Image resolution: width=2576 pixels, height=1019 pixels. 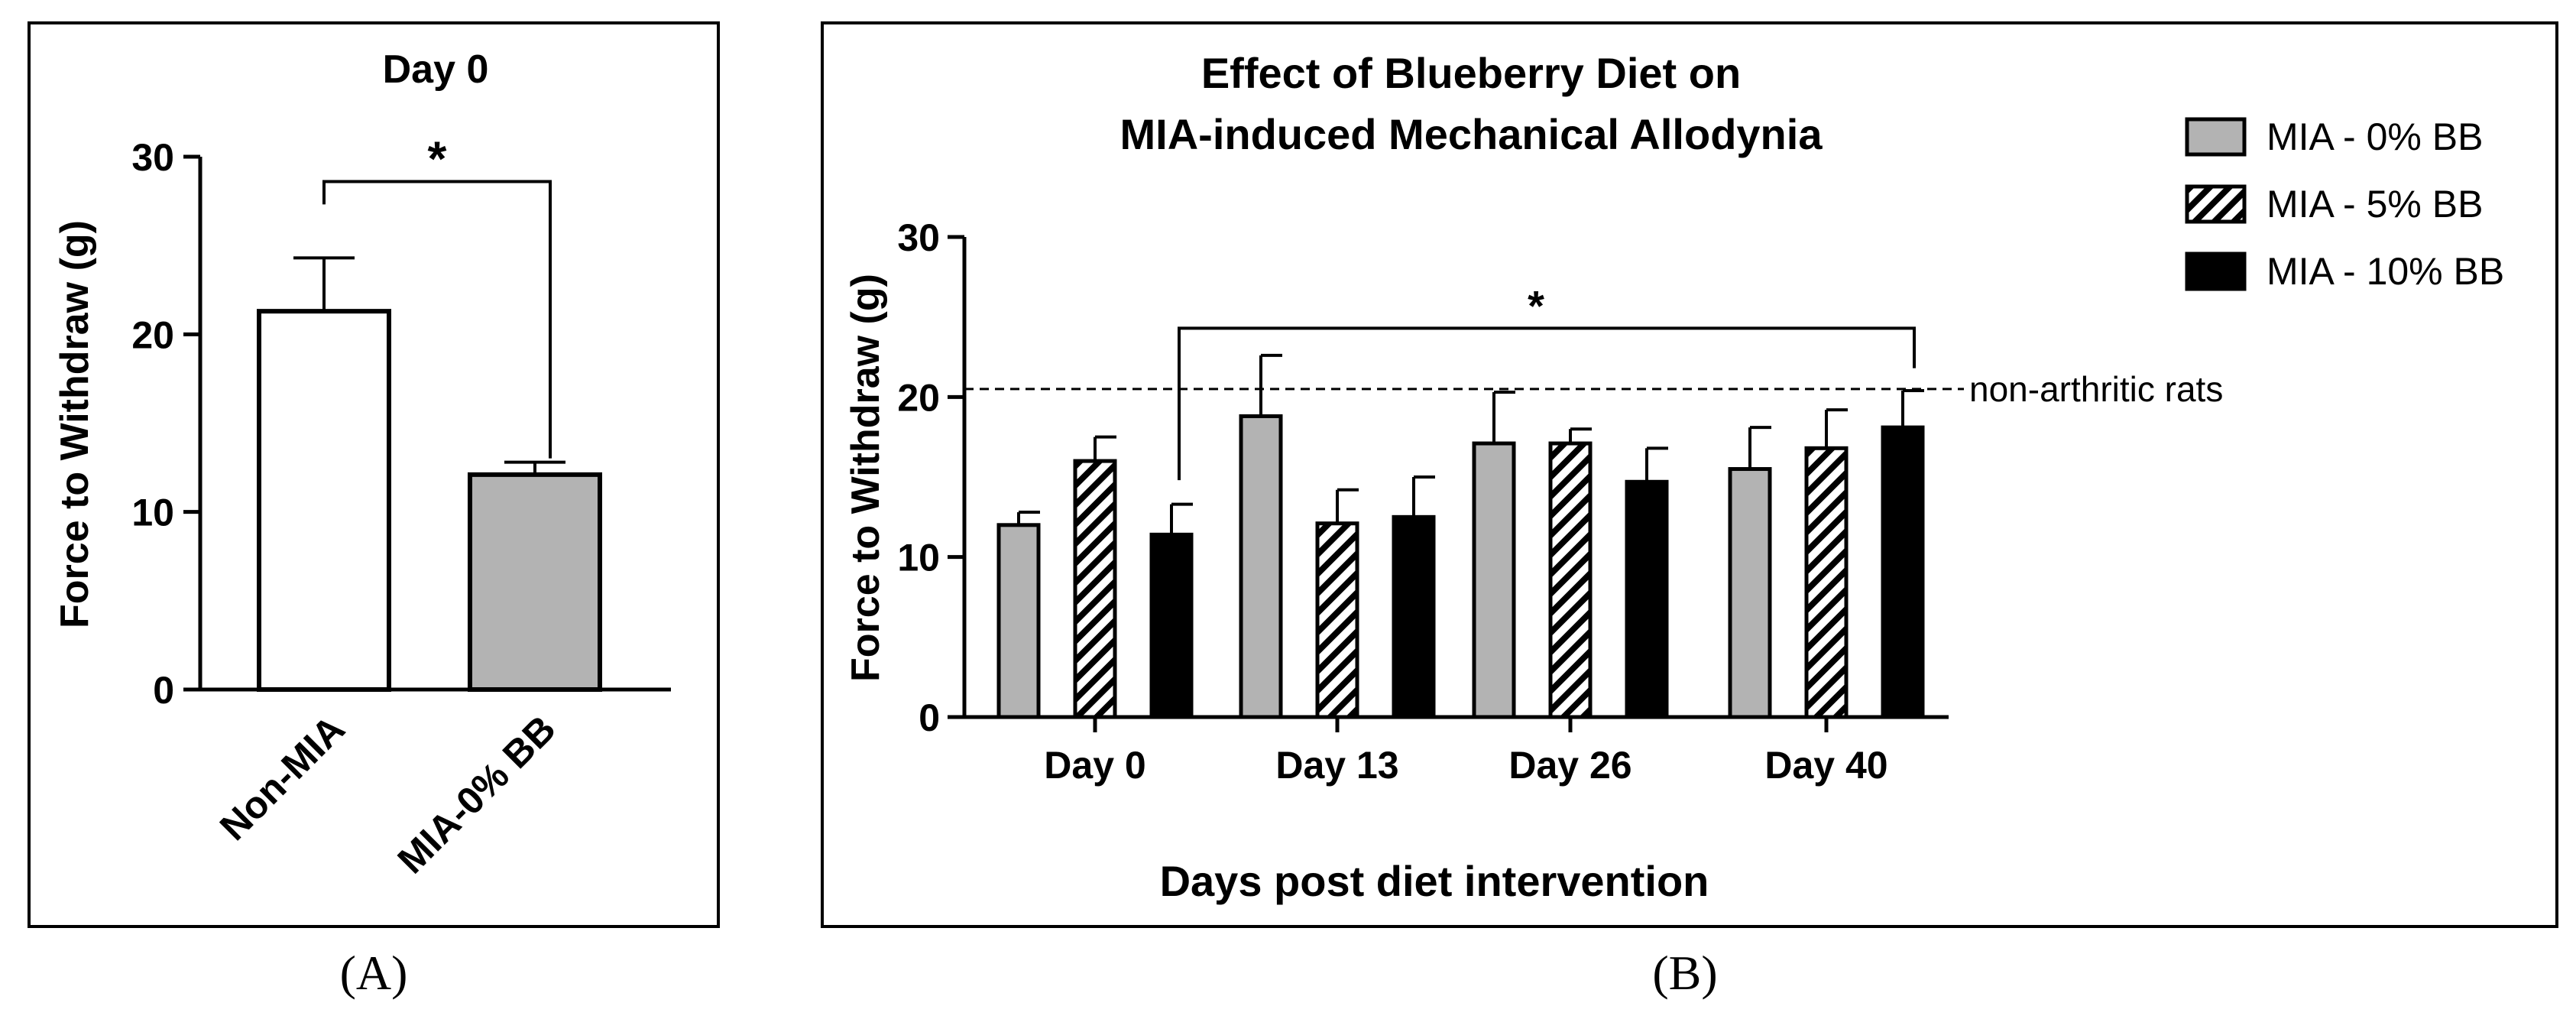 What do you see at coordinates (1094, 766) in the screenshot?
I see `panel-b-x-tick-label: Day 0` at bounding box center [1094, 766].